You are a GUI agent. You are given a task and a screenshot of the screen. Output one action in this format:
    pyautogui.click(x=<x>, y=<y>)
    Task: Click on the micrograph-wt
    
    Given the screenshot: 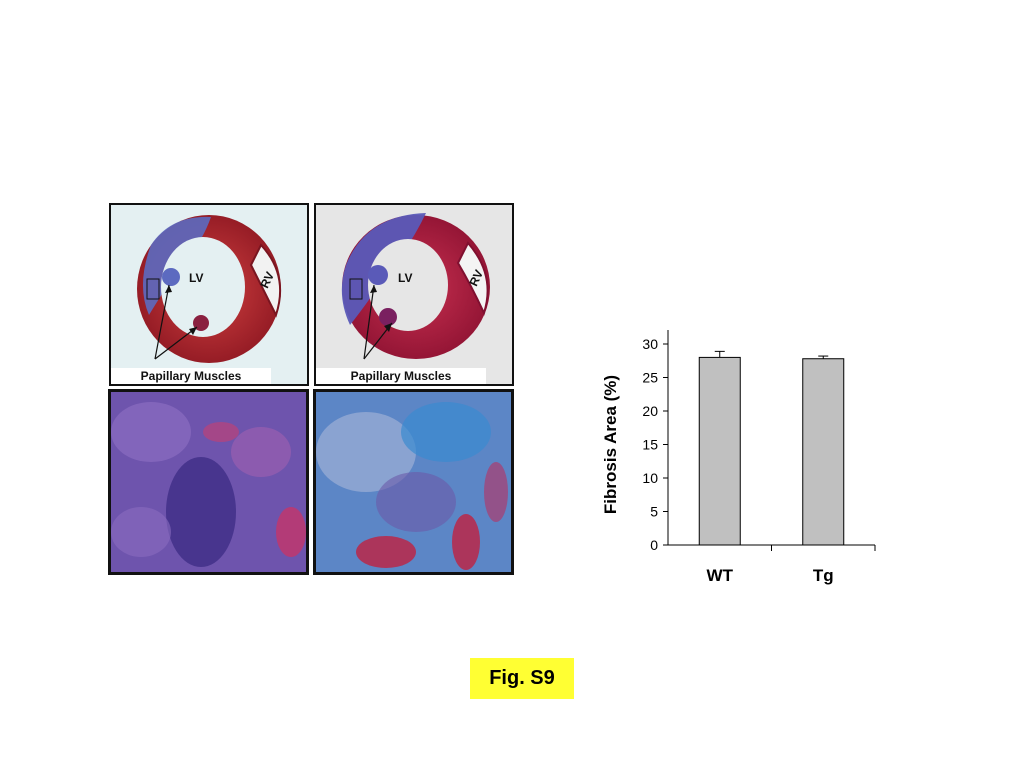 What is the action you would take?
    pyautogui.click(x=208, y=482)
    